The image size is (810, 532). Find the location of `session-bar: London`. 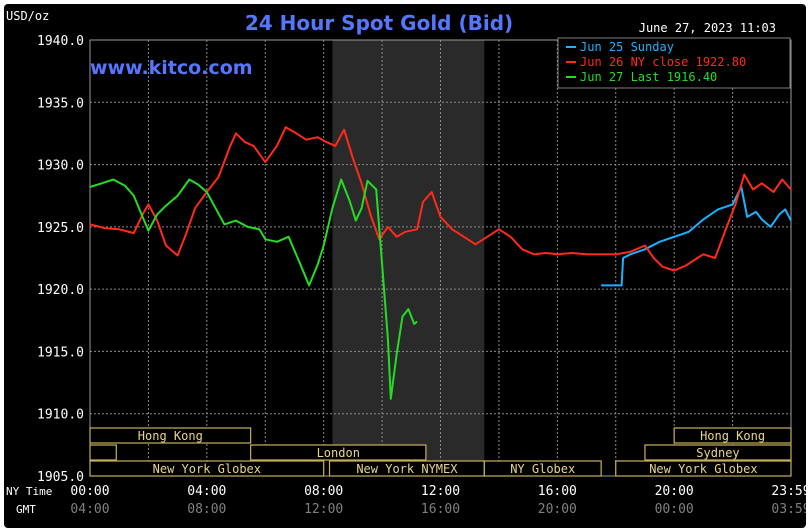

session-bar: London is located at coordinates (338, 452).